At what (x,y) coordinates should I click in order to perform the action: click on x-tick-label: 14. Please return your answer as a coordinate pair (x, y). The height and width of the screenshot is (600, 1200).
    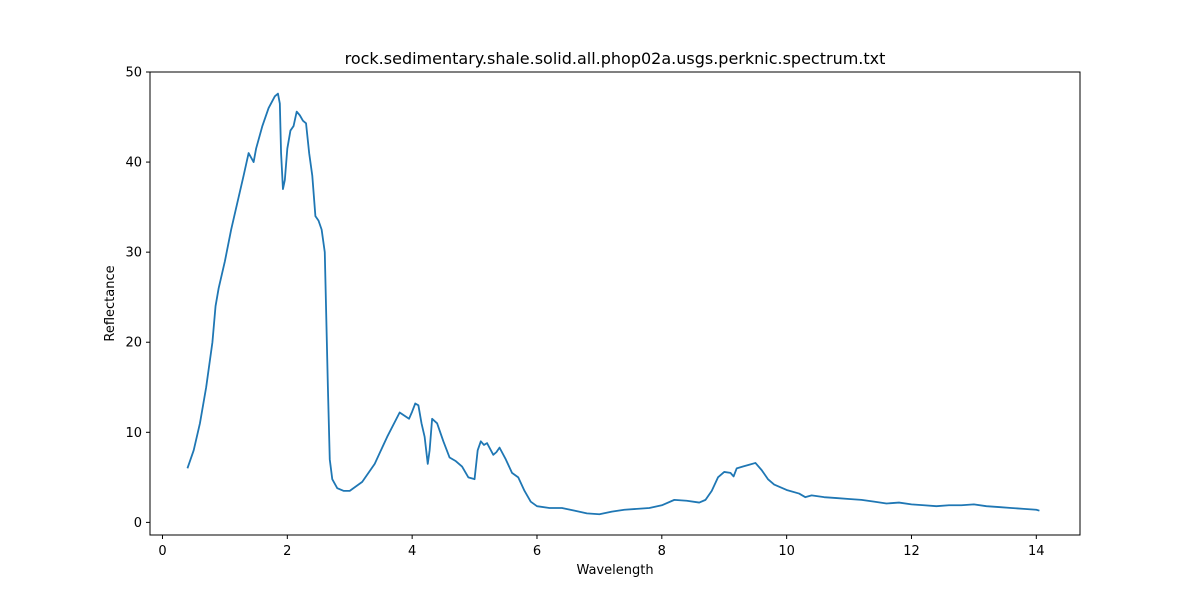
    Looking at the image, I should click on (1036, 551).